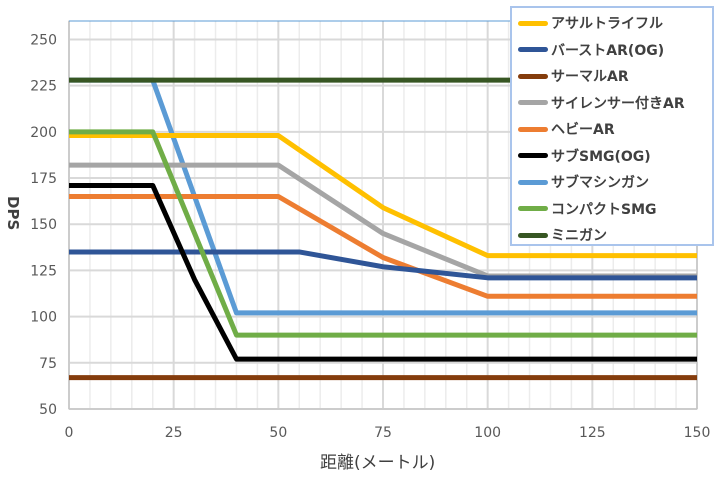 This screenshot has height=479, width=719. I want to click on x-tick-label: 0, so click(69, 433).